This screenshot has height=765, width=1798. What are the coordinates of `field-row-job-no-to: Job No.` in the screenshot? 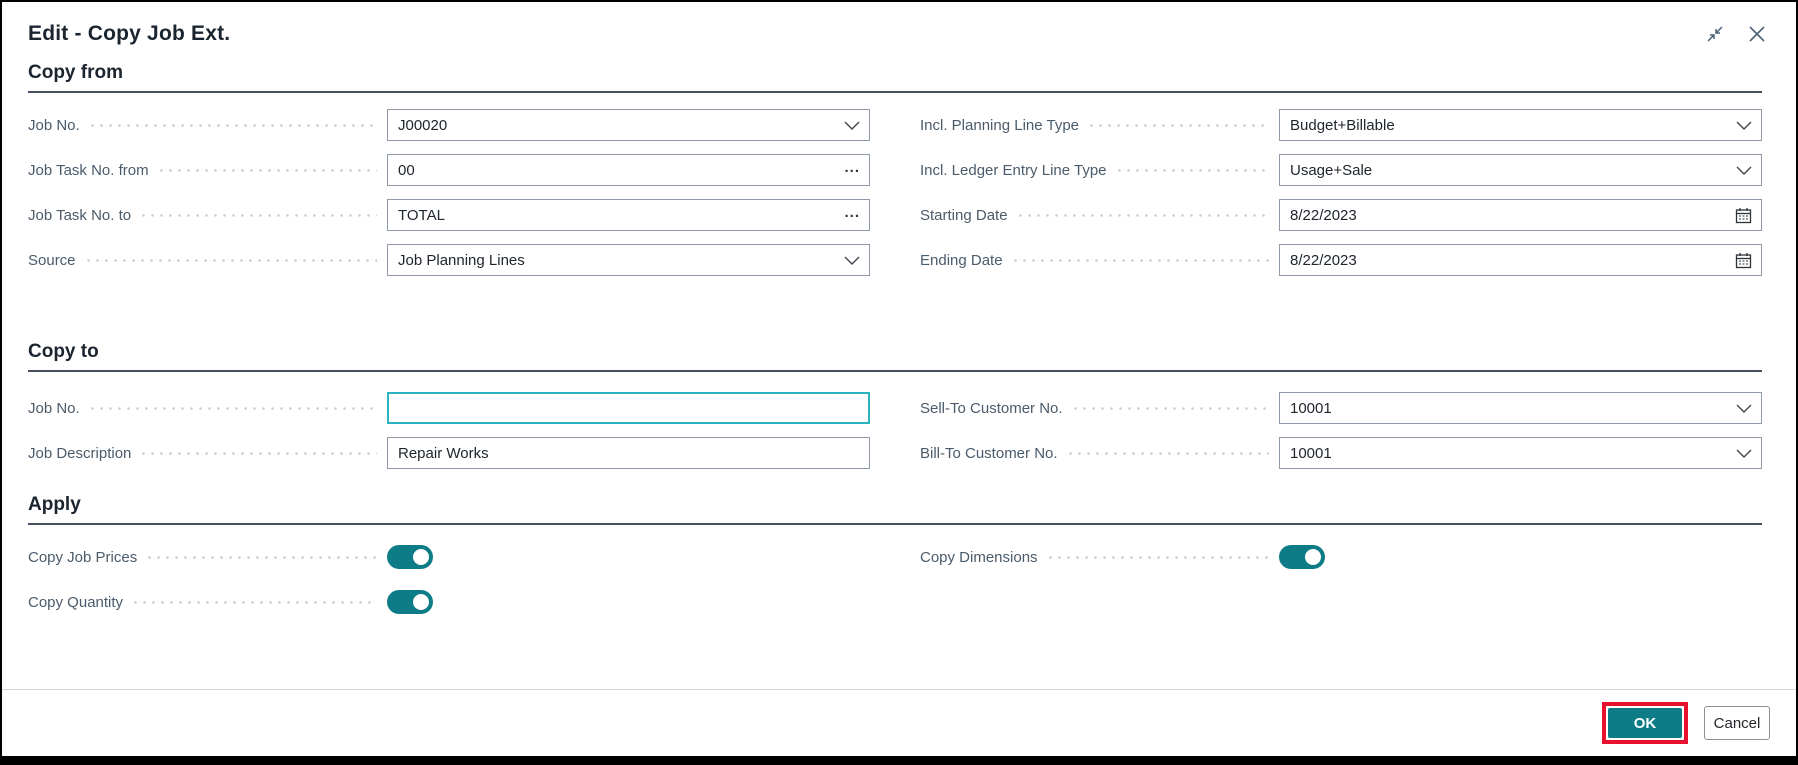 It's located at (449, 408).